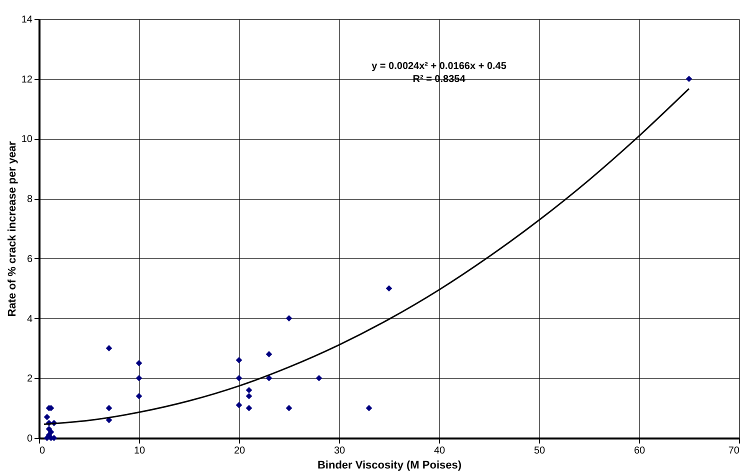 The image size is (748, 475). I want to click on x-tick-label: 10, so click(140, 451).